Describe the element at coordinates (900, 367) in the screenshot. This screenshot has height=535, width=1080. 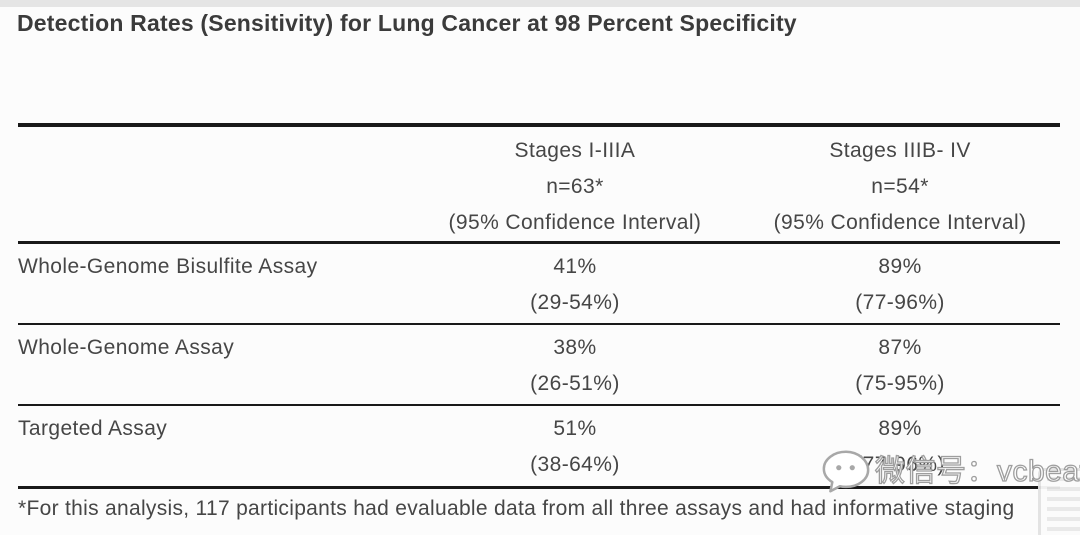
I see `cell-stages-3b-4: 87% (75-95%)` at that location.